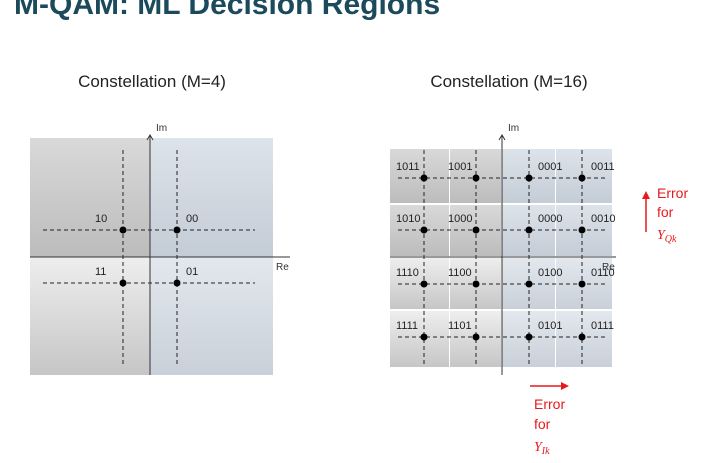 The width and height of the screenshot is (713, 463). What do you see at coordinates (152, 81) in the screenshot?
I see `panel-title: Constellation (M=4)` at bounding box center [152, 81].